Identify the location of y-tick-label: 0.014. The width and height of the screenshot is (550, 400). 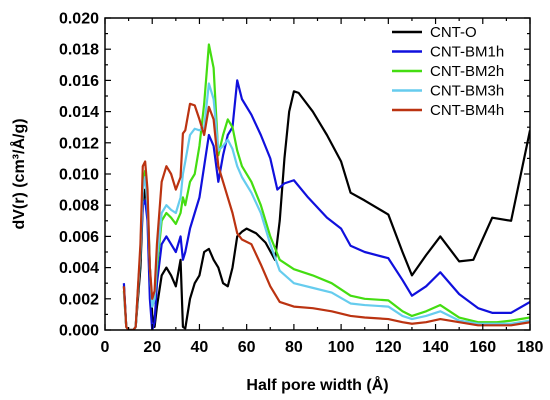
(79, 112).